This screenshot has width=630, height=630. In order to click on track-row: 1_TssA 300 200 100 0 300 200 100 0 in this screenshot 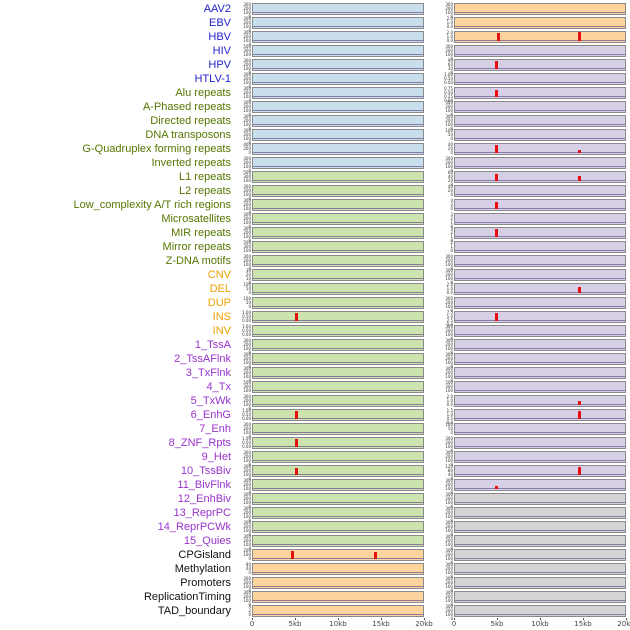, I will do `click(315, 346)`.